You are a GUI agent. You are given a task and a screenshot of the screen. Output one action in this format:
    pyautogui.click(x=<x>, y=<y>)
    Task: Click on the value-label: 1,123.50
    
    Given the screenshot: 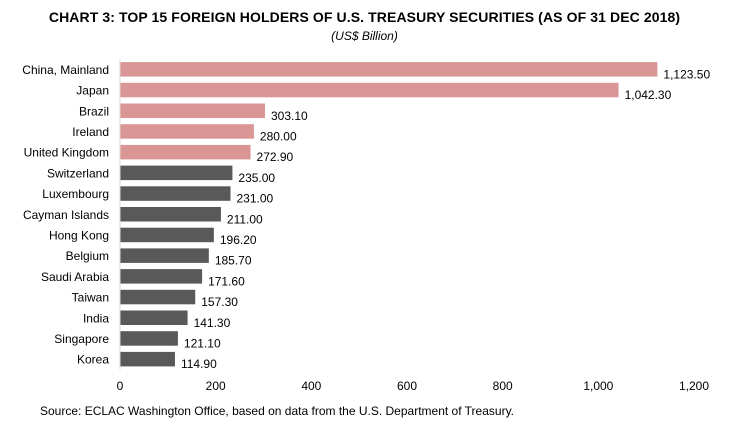 What is the action you would take?
    pyautogui.click(x=686, y=74)
    